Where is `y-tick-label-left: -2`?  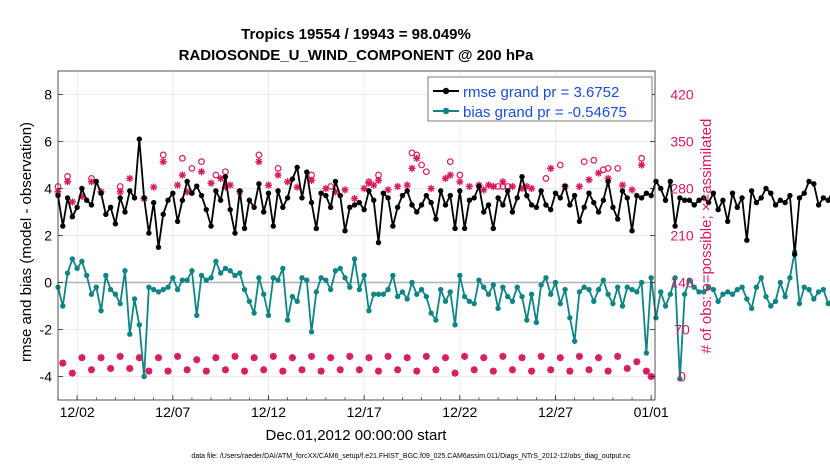
y-tick-label-left: -2 is located at coordinates (46, 330).